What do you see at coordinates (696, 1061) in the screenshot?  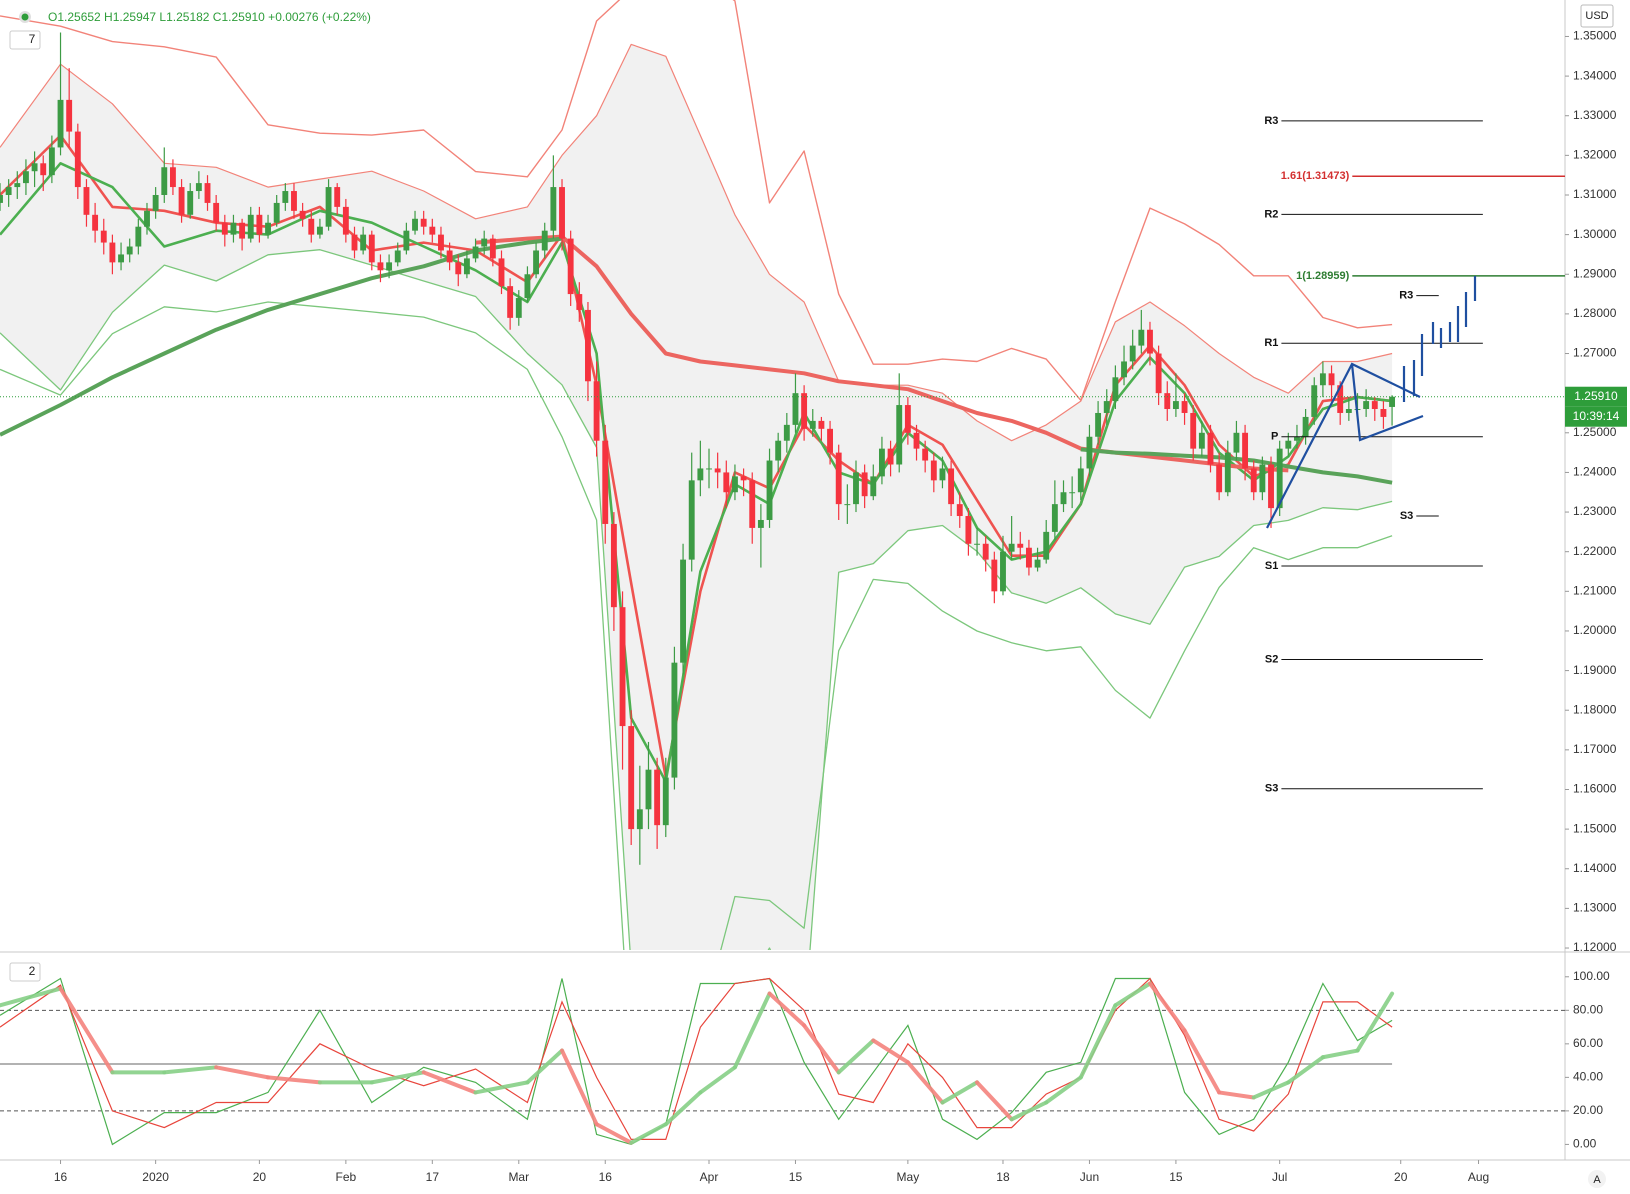 I see `oscillator-line` at bounding box center [696, 1061].